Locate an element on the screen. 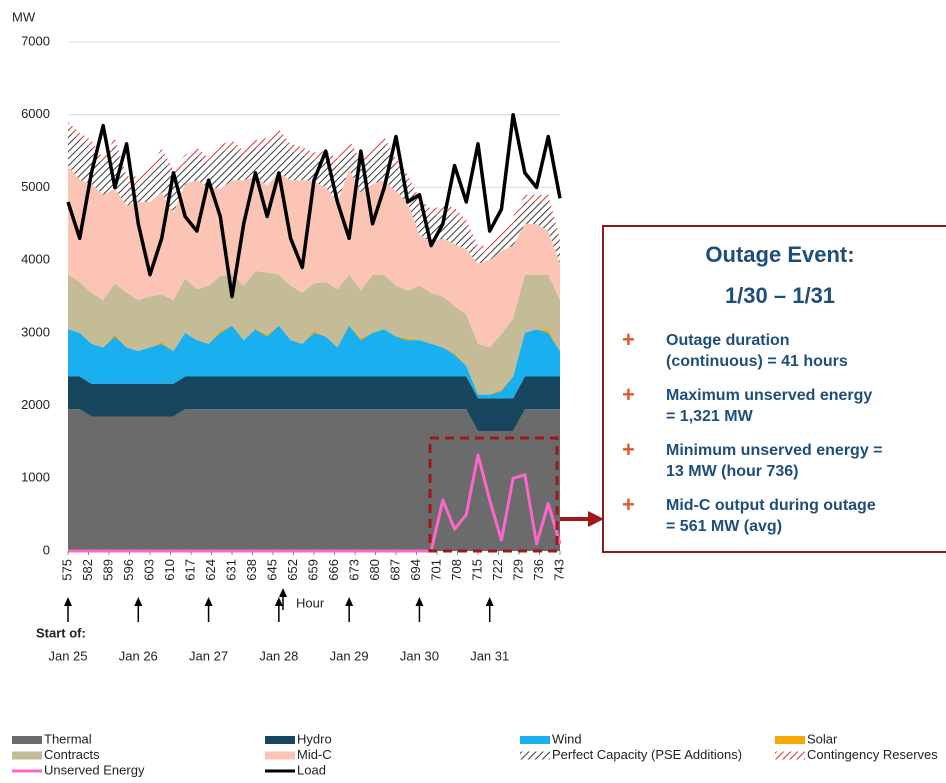 This screenshot has width=946, height=783. callout-title: Outage Event: is located at coordinates (779, 254).